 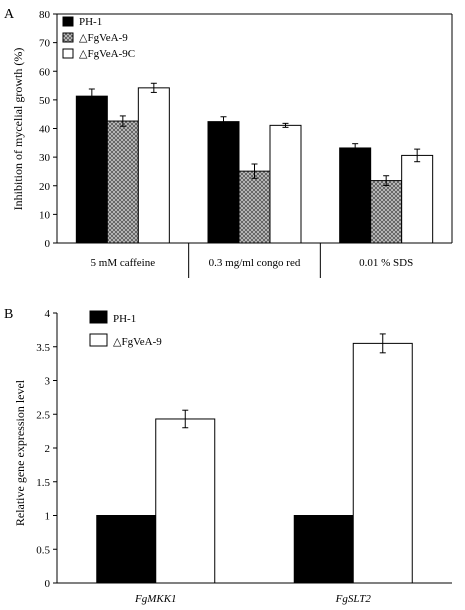 I want to click on panel-b-category-label: FgSLT2, so click(x=353, y=599).